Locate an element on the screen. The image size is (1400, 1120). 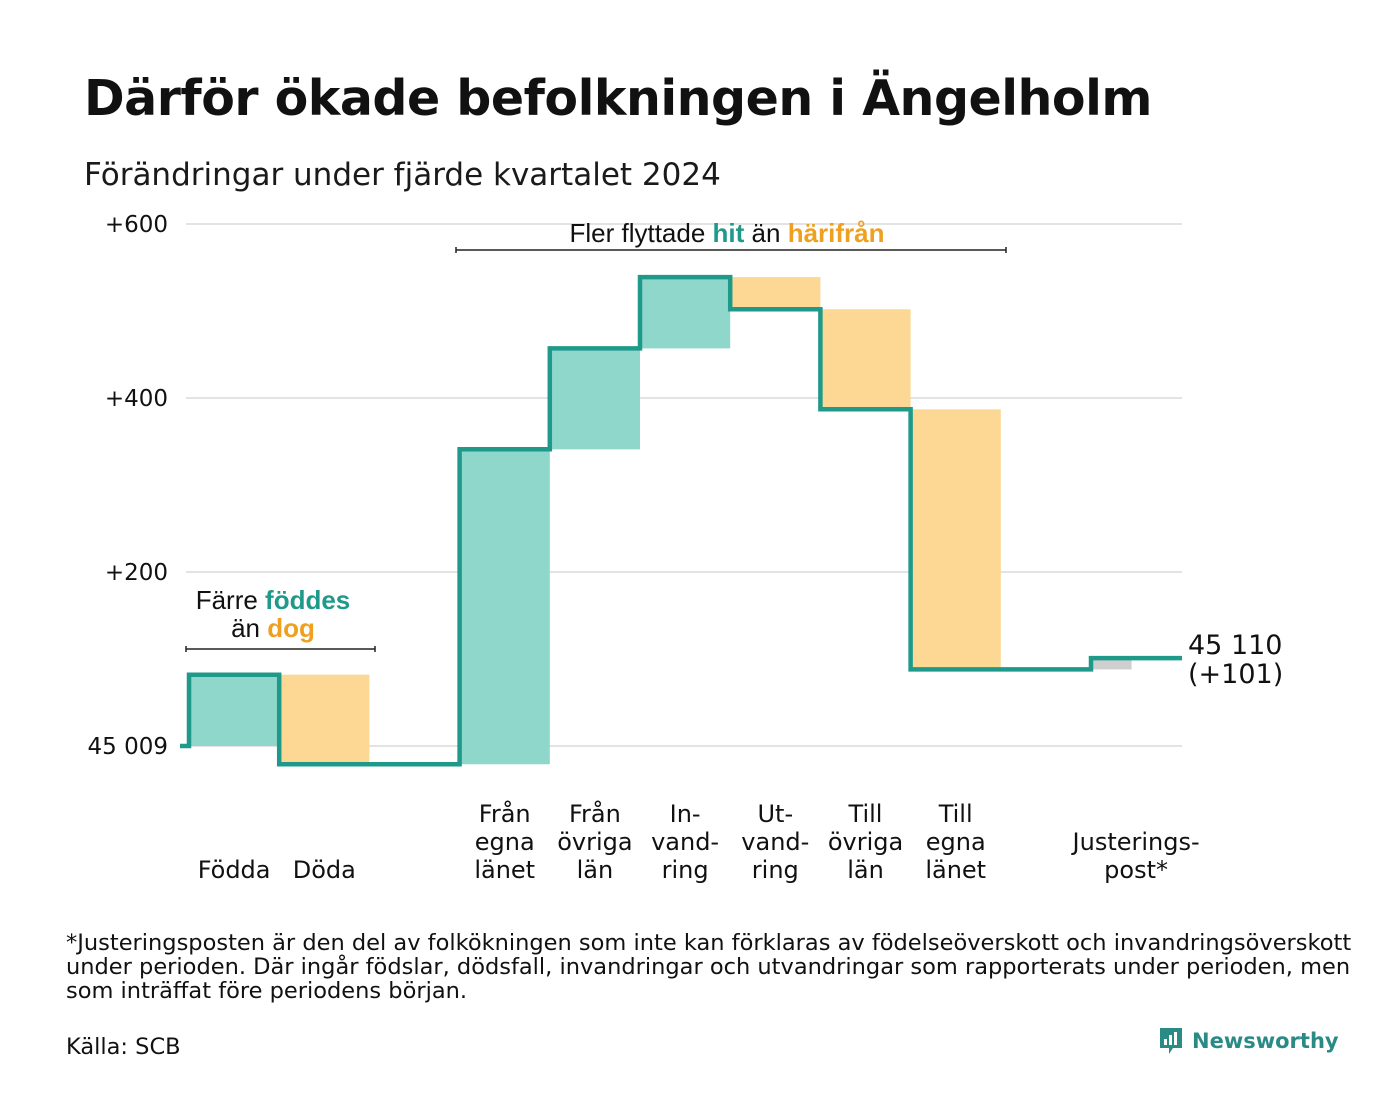
source-label: Källa: SCB is located at coordinates (123, 1047).